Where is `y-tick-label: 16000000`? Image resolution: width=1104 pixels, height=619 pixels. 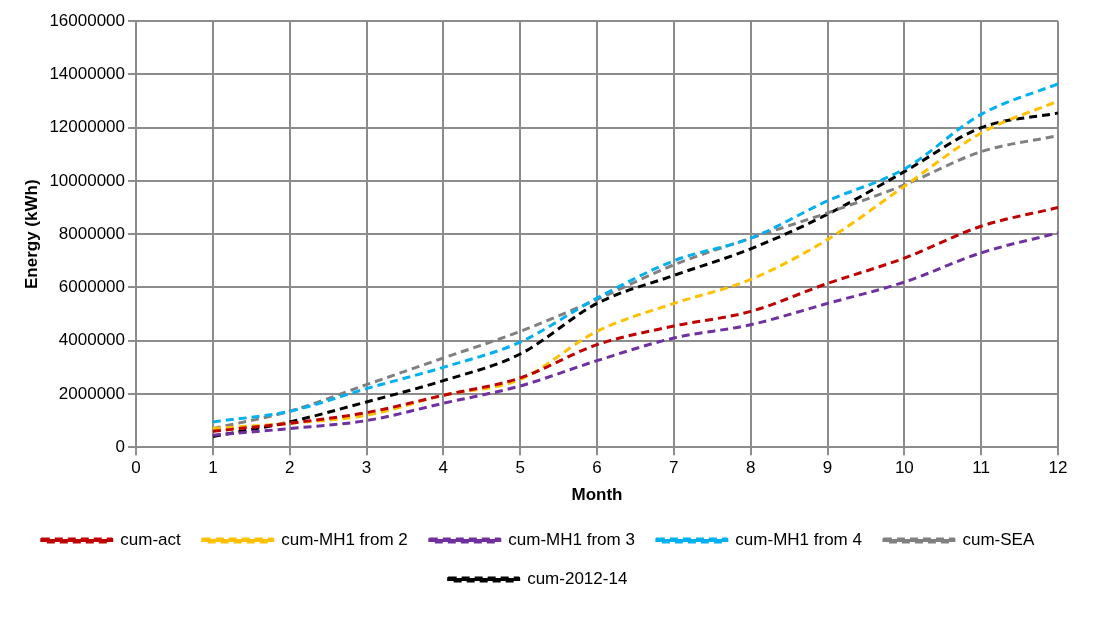
y-tick-label: 16000000 is located at coordinates (87, 20).